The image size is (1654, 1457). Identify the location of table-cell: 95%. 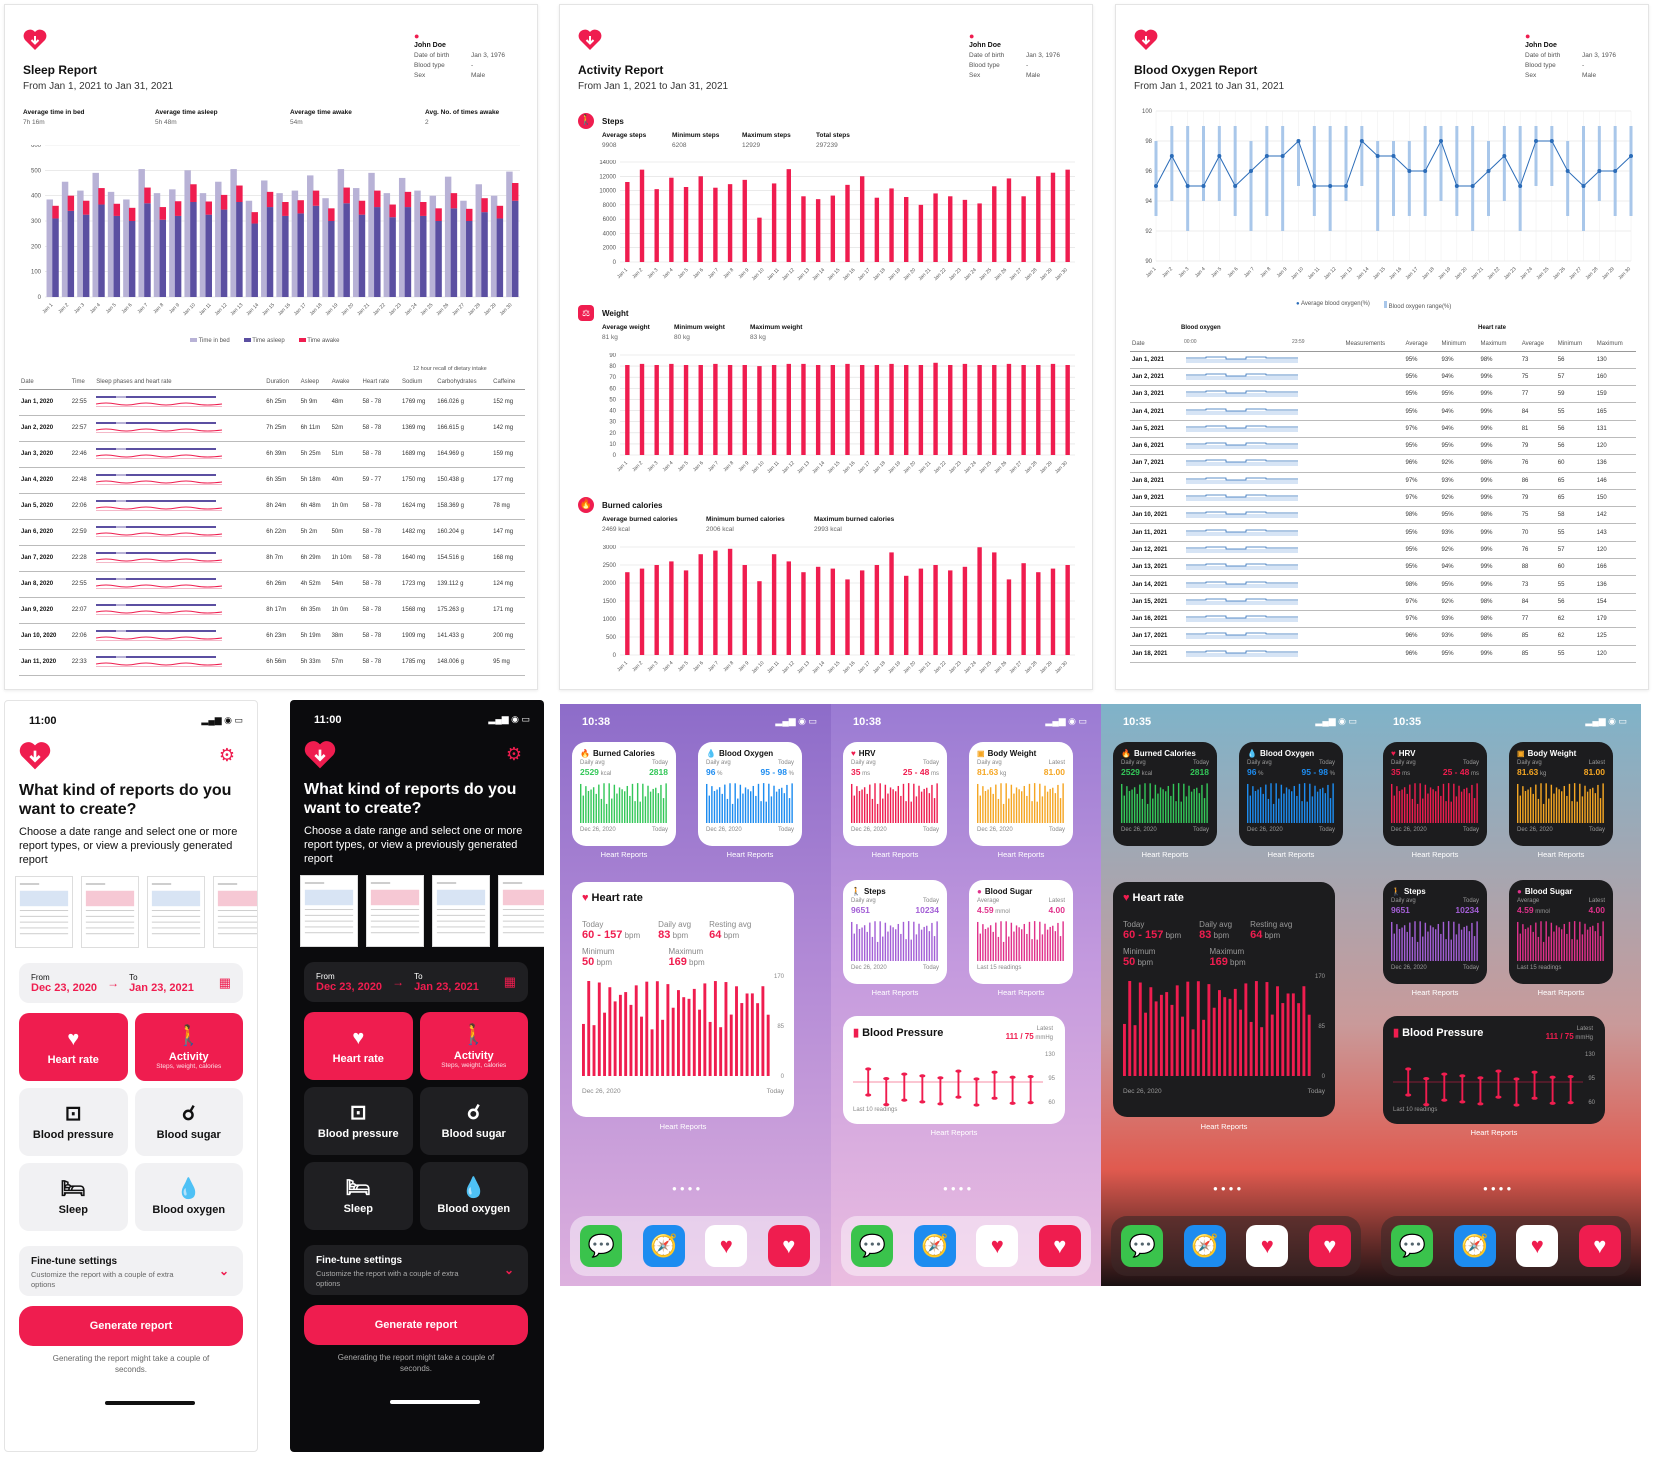
(1411, 376).